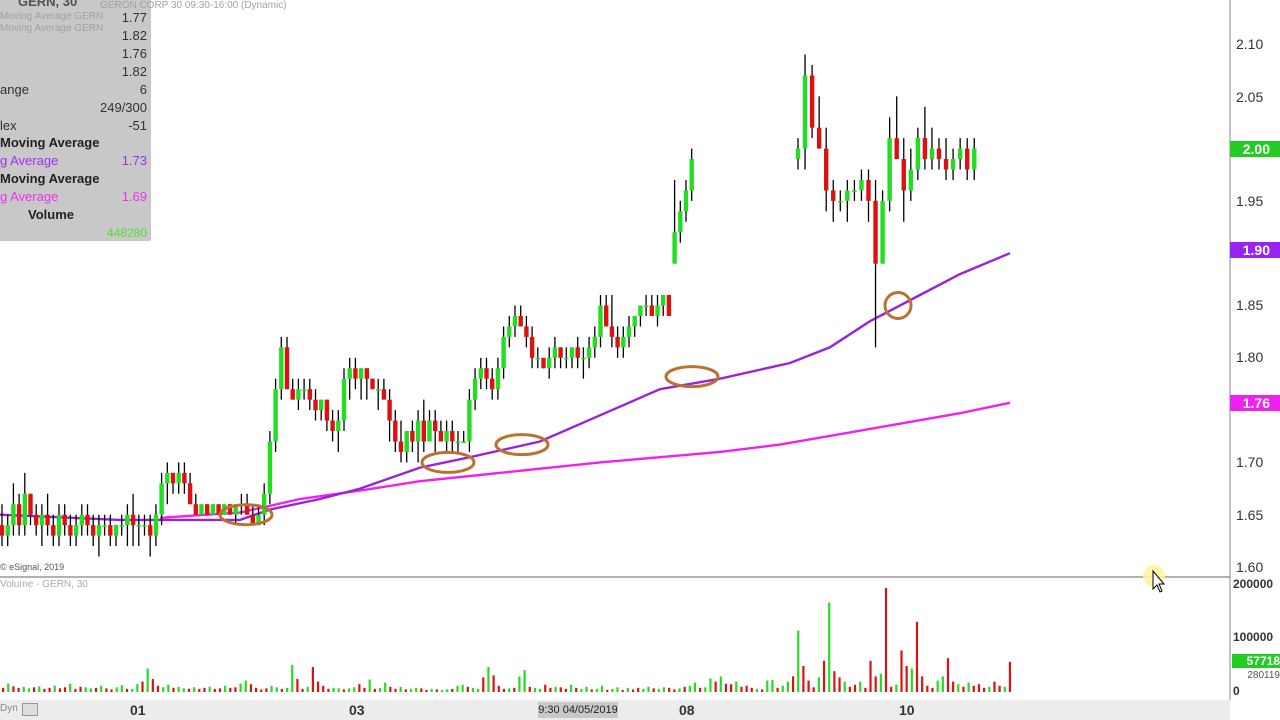  I want to click on x-tick-label: 03, so click(357, 710).